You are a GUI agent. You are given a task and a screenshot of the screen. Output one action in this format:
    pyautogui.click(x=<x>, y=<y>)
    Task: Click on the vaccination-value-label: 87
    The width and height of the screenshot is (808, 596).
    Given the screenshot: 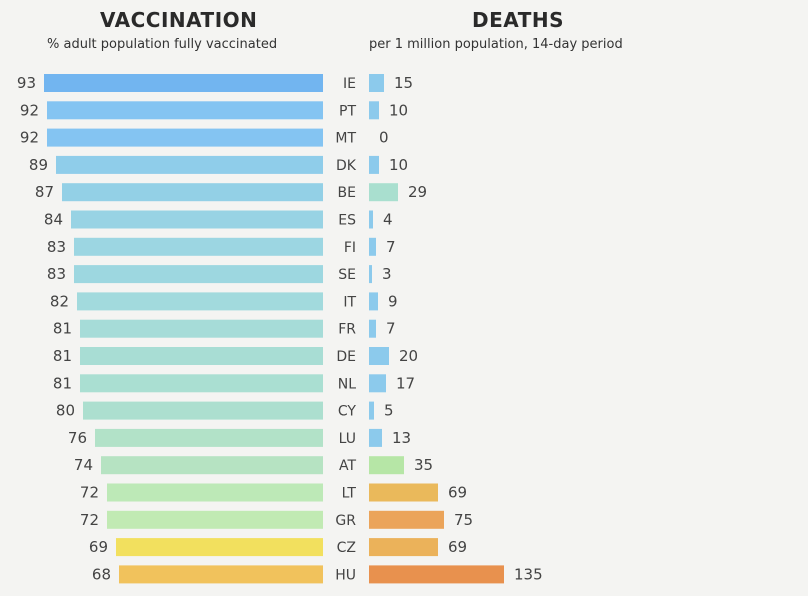 What is the action you would take?
    pyautogui.click(x=44, y=192)
    